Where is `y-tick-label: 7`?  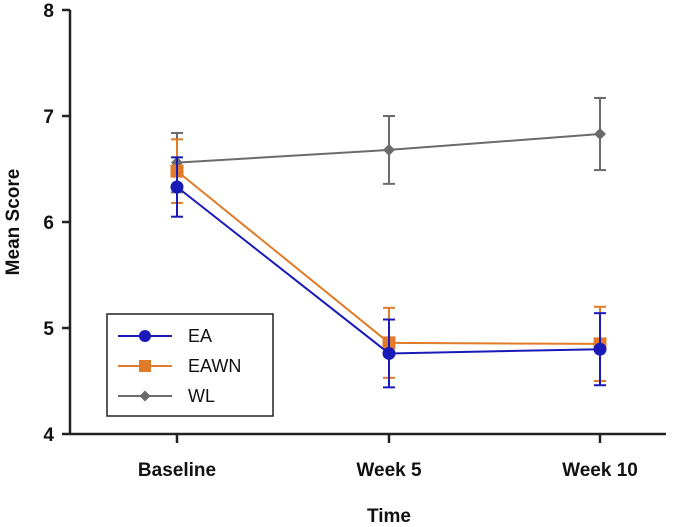
y-tick-label: 7 is located at coordinates (48, 117).